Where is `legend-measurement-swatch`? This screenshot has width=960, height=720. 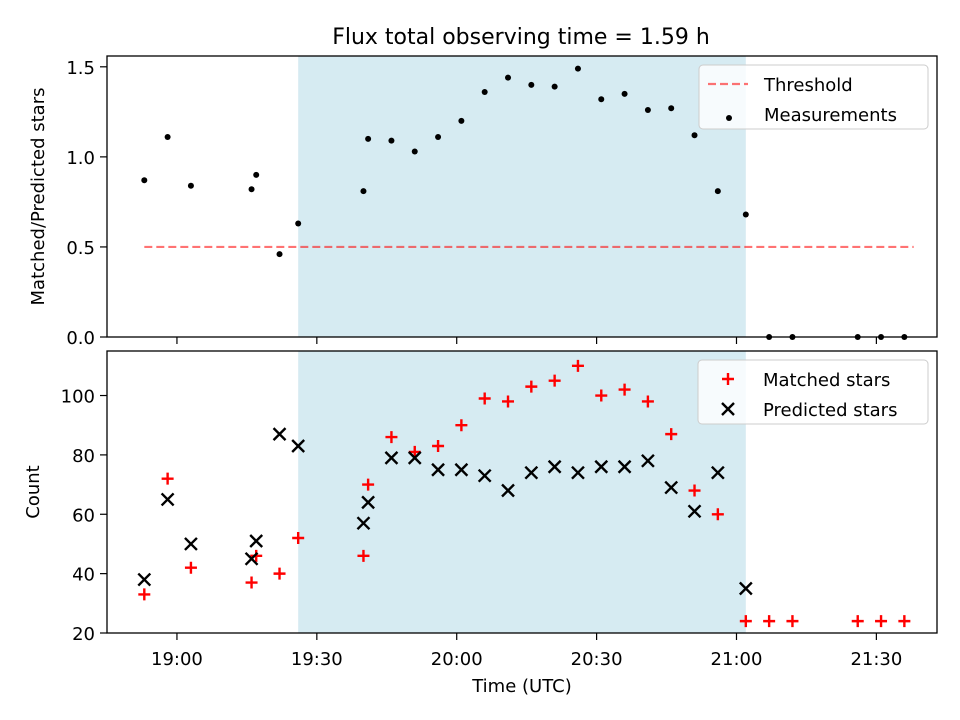 legend-measurement-swatch is located at coordinates (729, 118).